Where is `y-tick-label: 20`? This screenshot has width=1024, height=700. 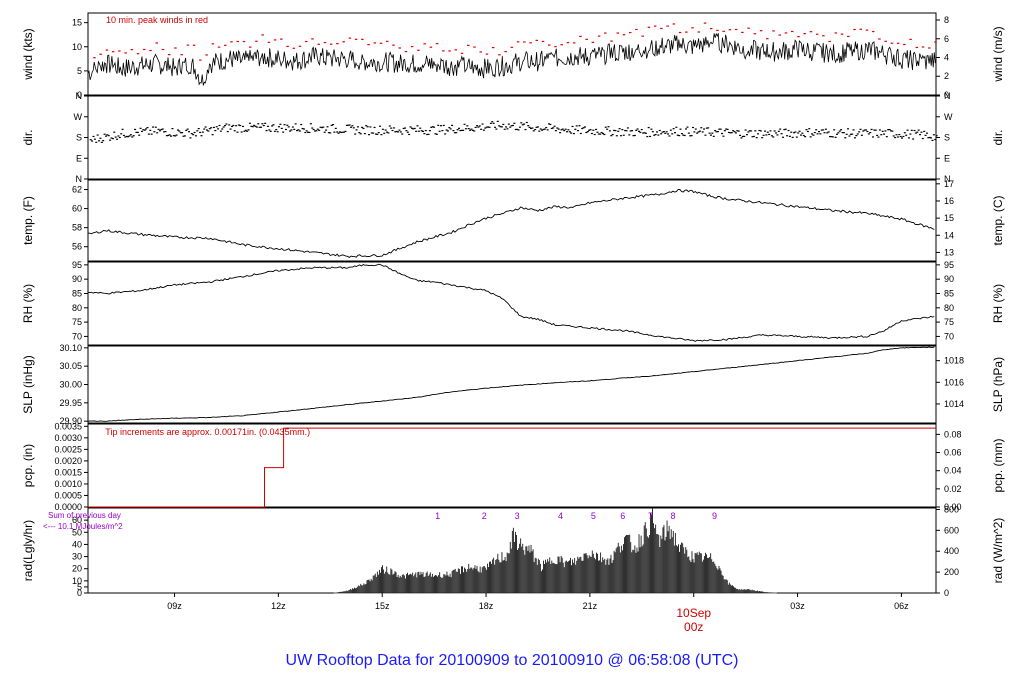
y-tick-label: 20 is located at coordinates (77, 569).